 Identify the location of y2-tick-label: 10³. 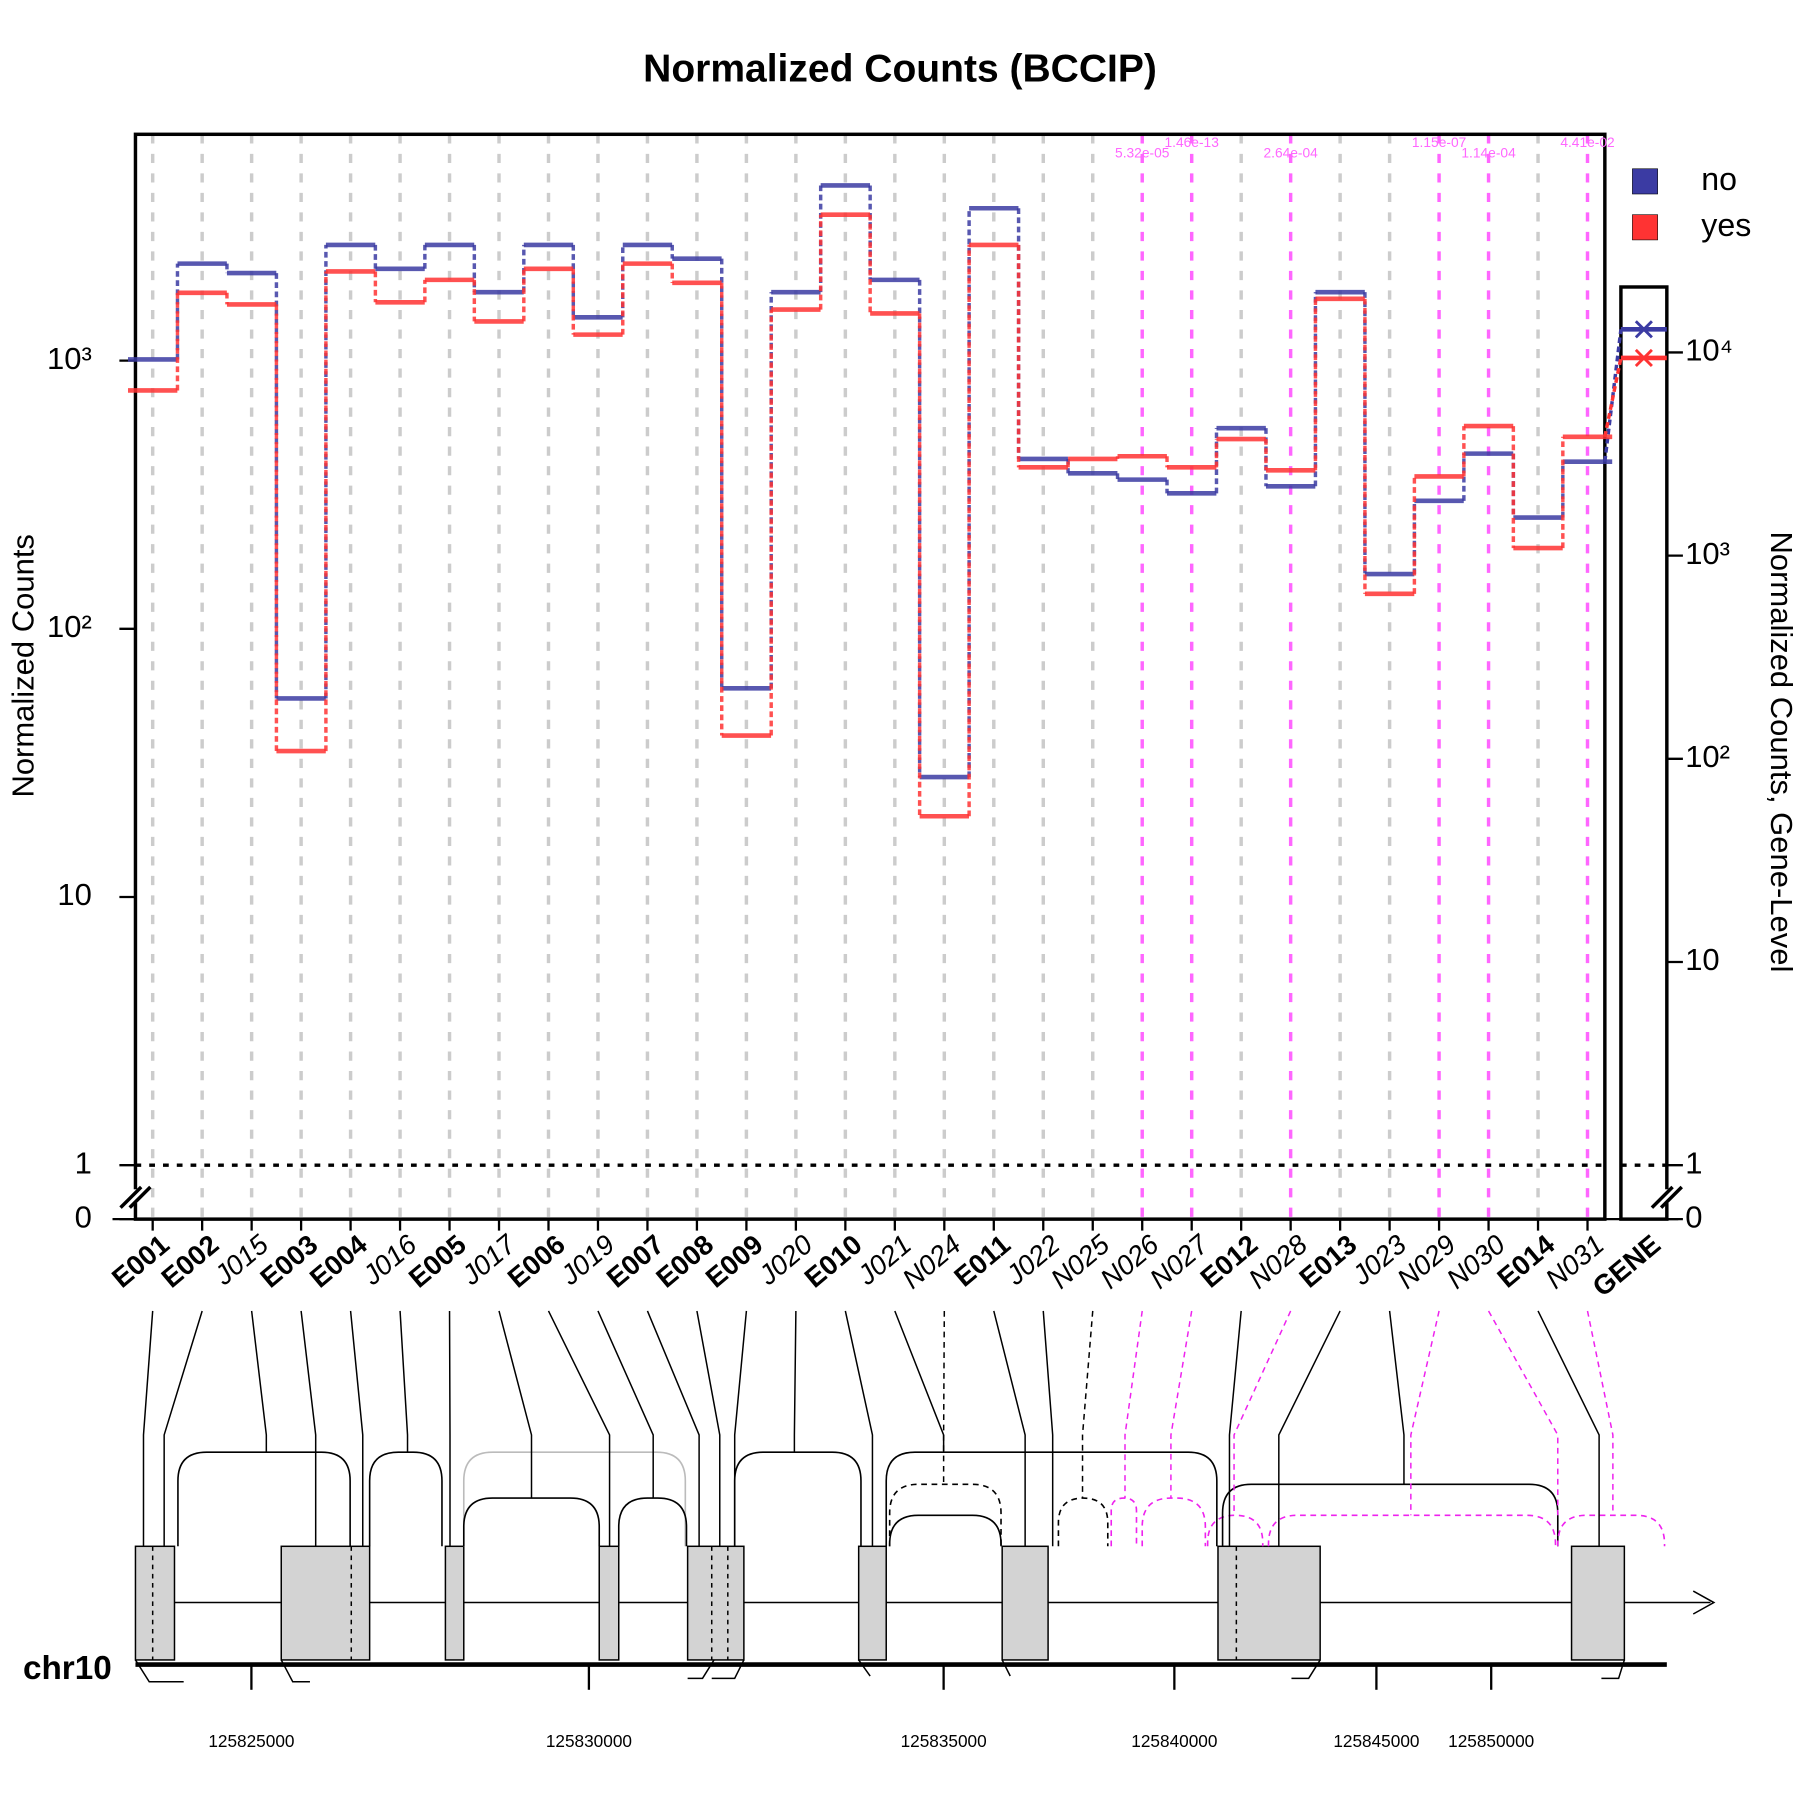
(1707, 553).